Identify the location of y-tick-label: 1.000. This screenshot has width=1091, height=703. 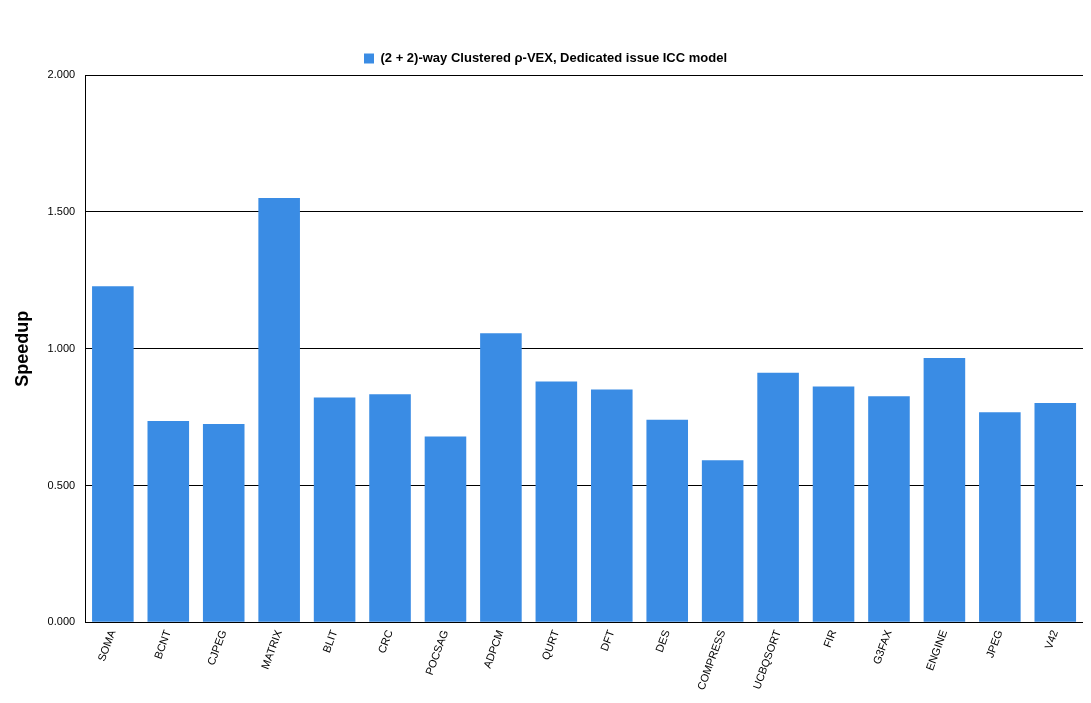
(61, 347).